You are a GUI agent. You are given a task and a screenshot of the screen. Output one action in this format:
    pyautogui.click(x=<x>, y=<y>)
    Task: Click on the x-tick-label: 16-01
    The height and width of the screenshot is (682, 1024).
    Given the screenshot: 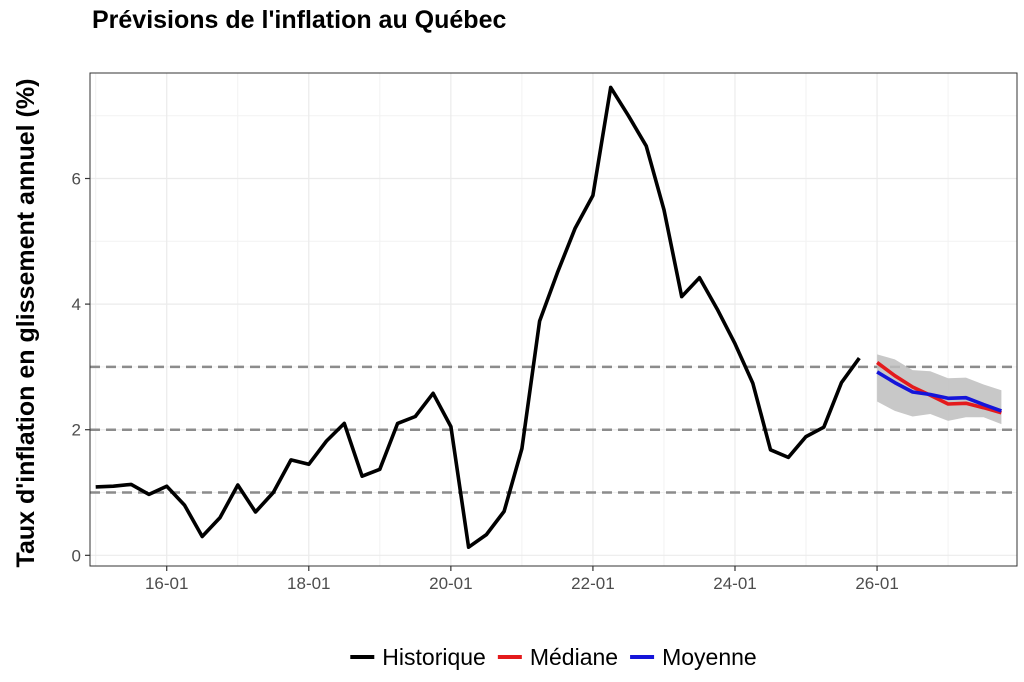 What is the action you would take?
    pyautogui.click(x=166, y=583)
    